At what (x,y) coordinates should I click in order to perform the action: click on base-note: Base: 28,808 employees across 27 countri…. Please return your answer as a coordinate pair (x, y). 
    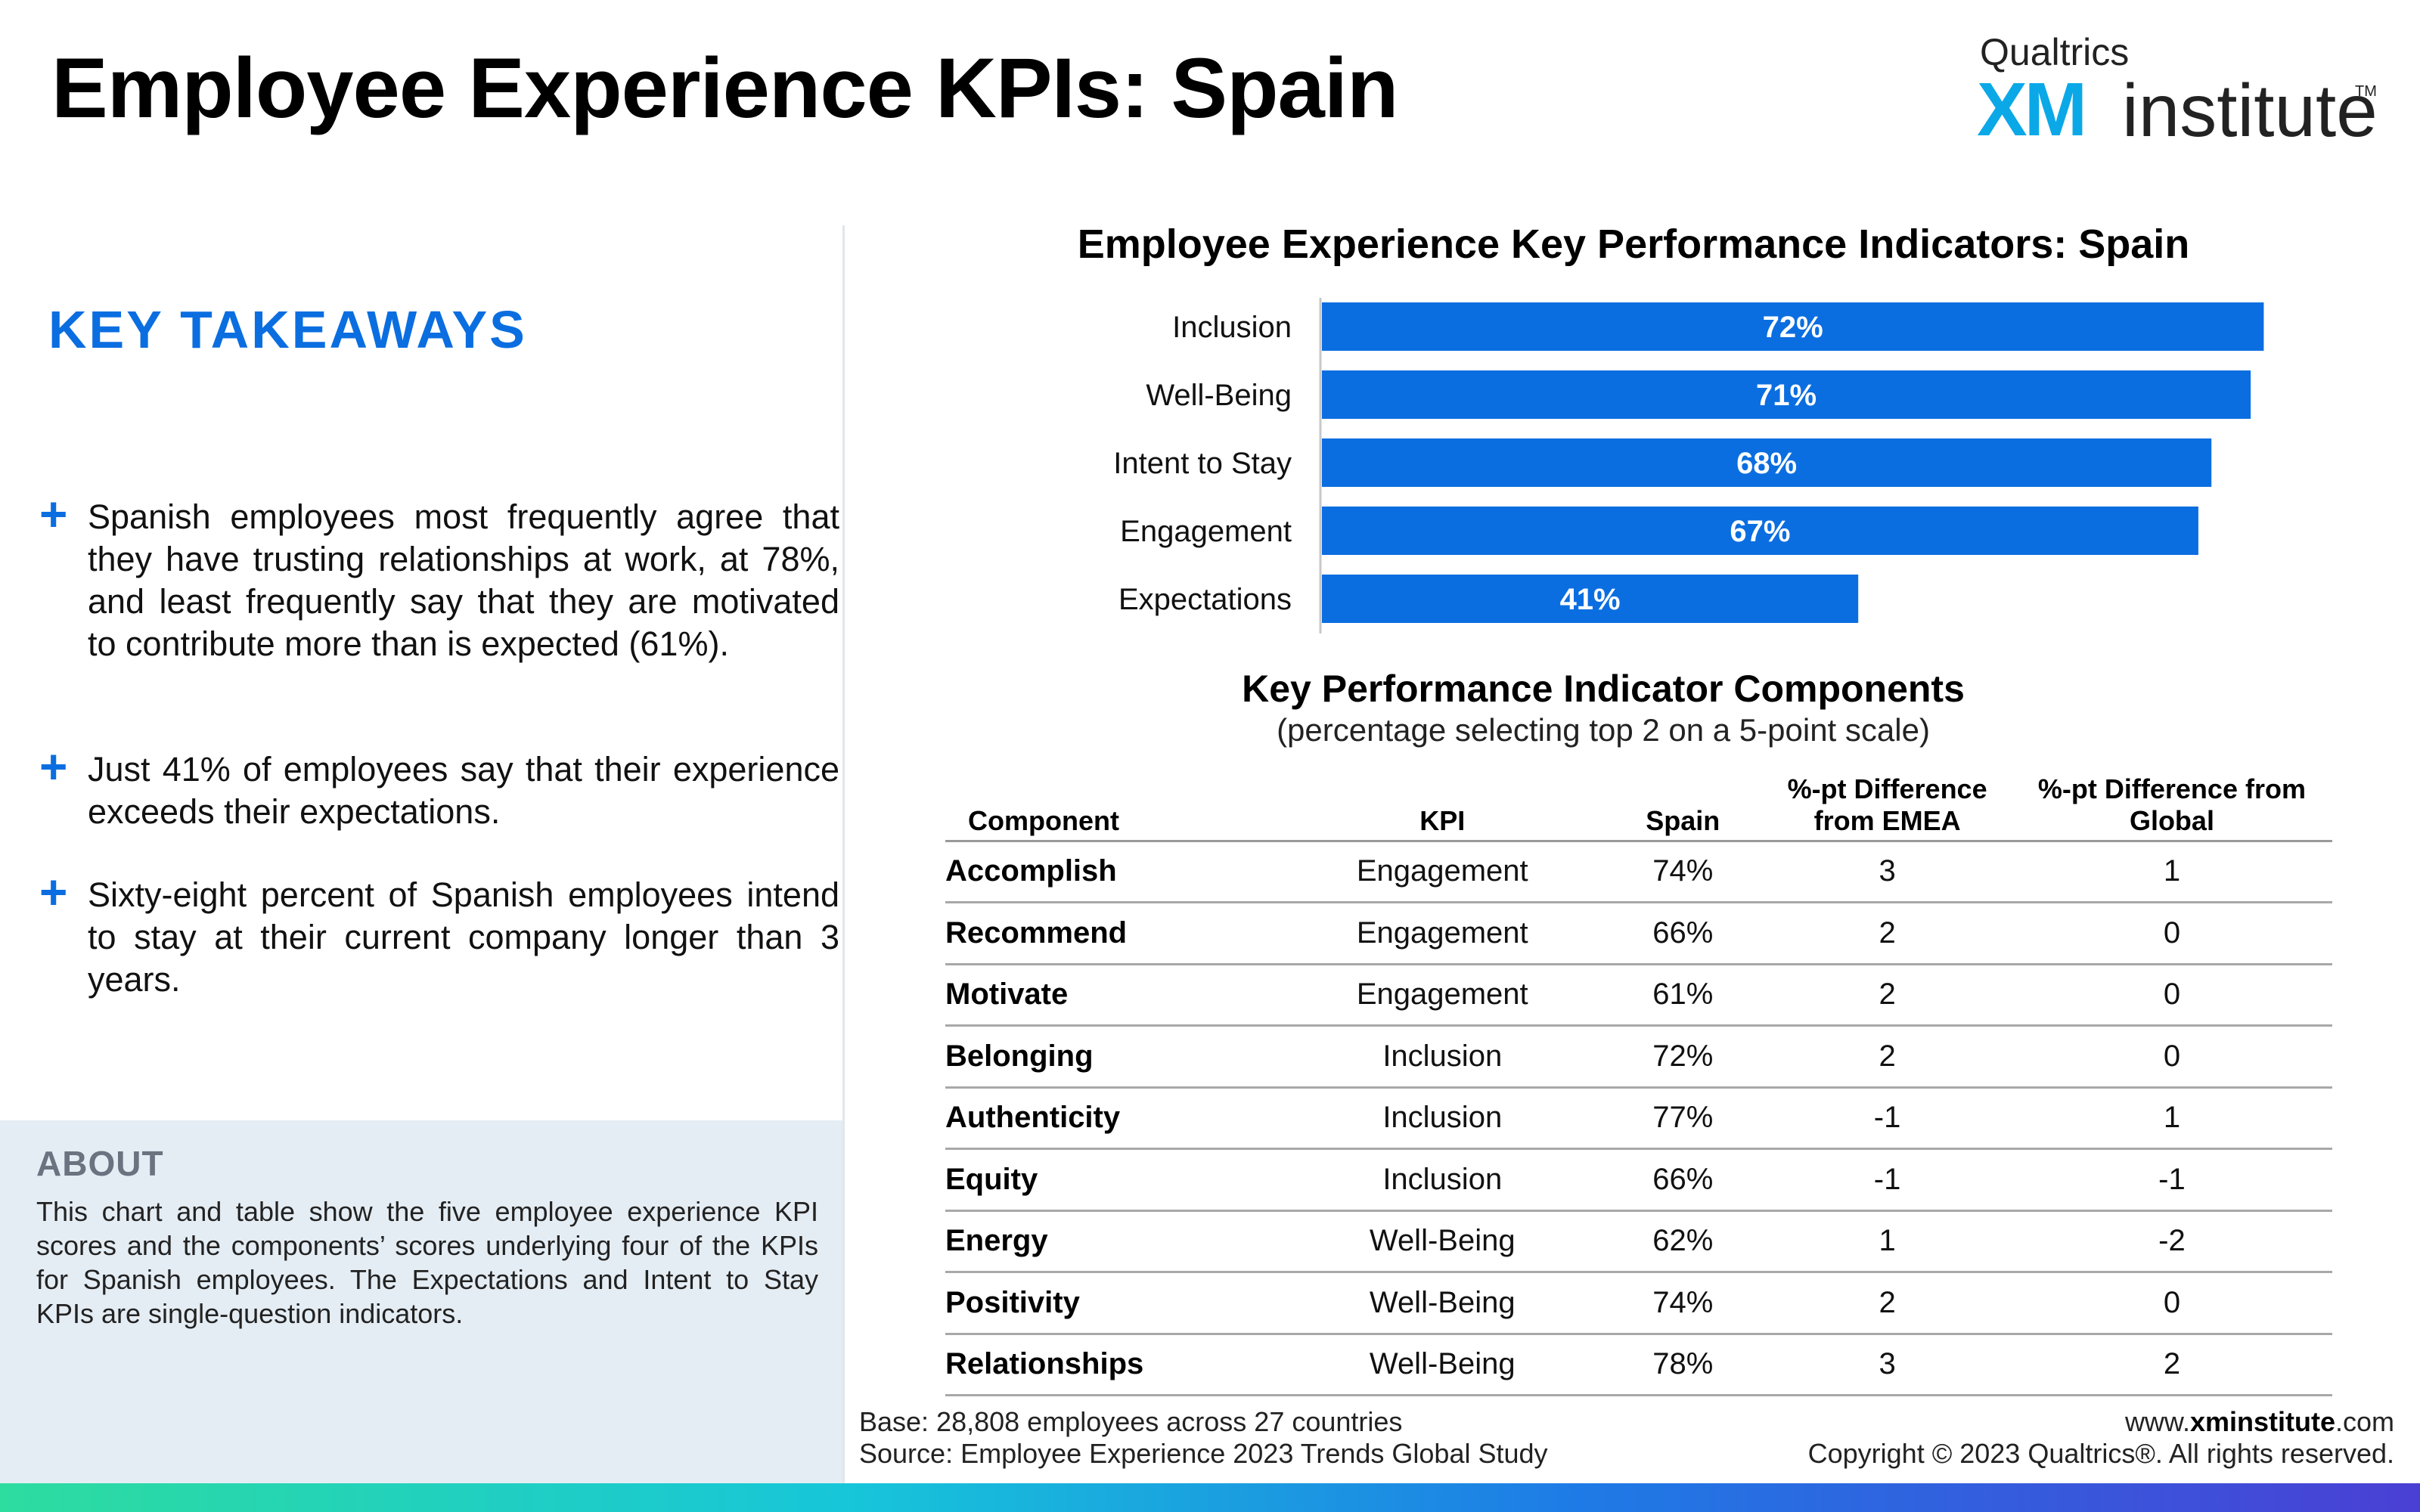
    Looking at the image, I should click on (1131, 1421).